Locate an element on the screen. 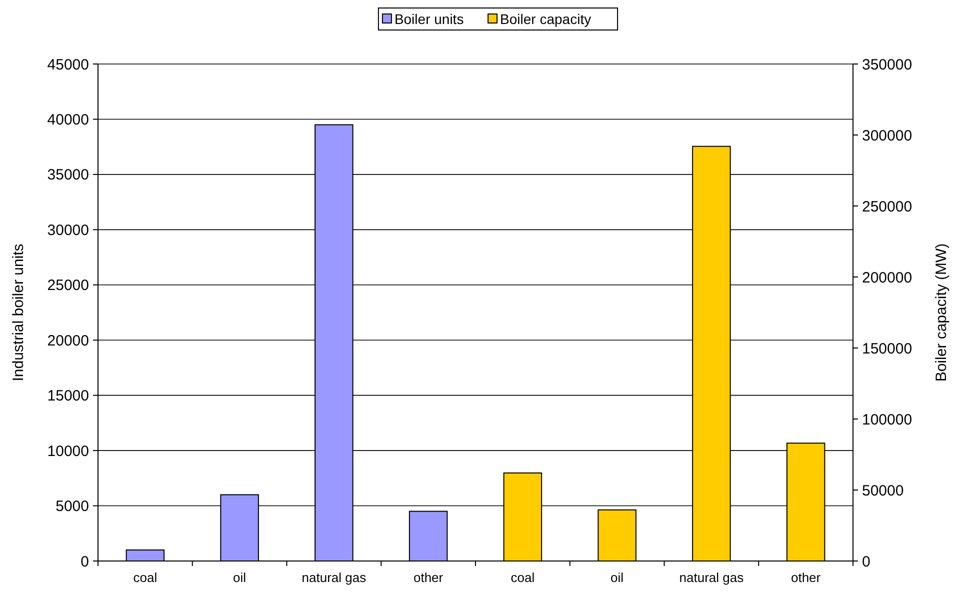  y-tick-label: 25000 is located at coordinates (68, 285).